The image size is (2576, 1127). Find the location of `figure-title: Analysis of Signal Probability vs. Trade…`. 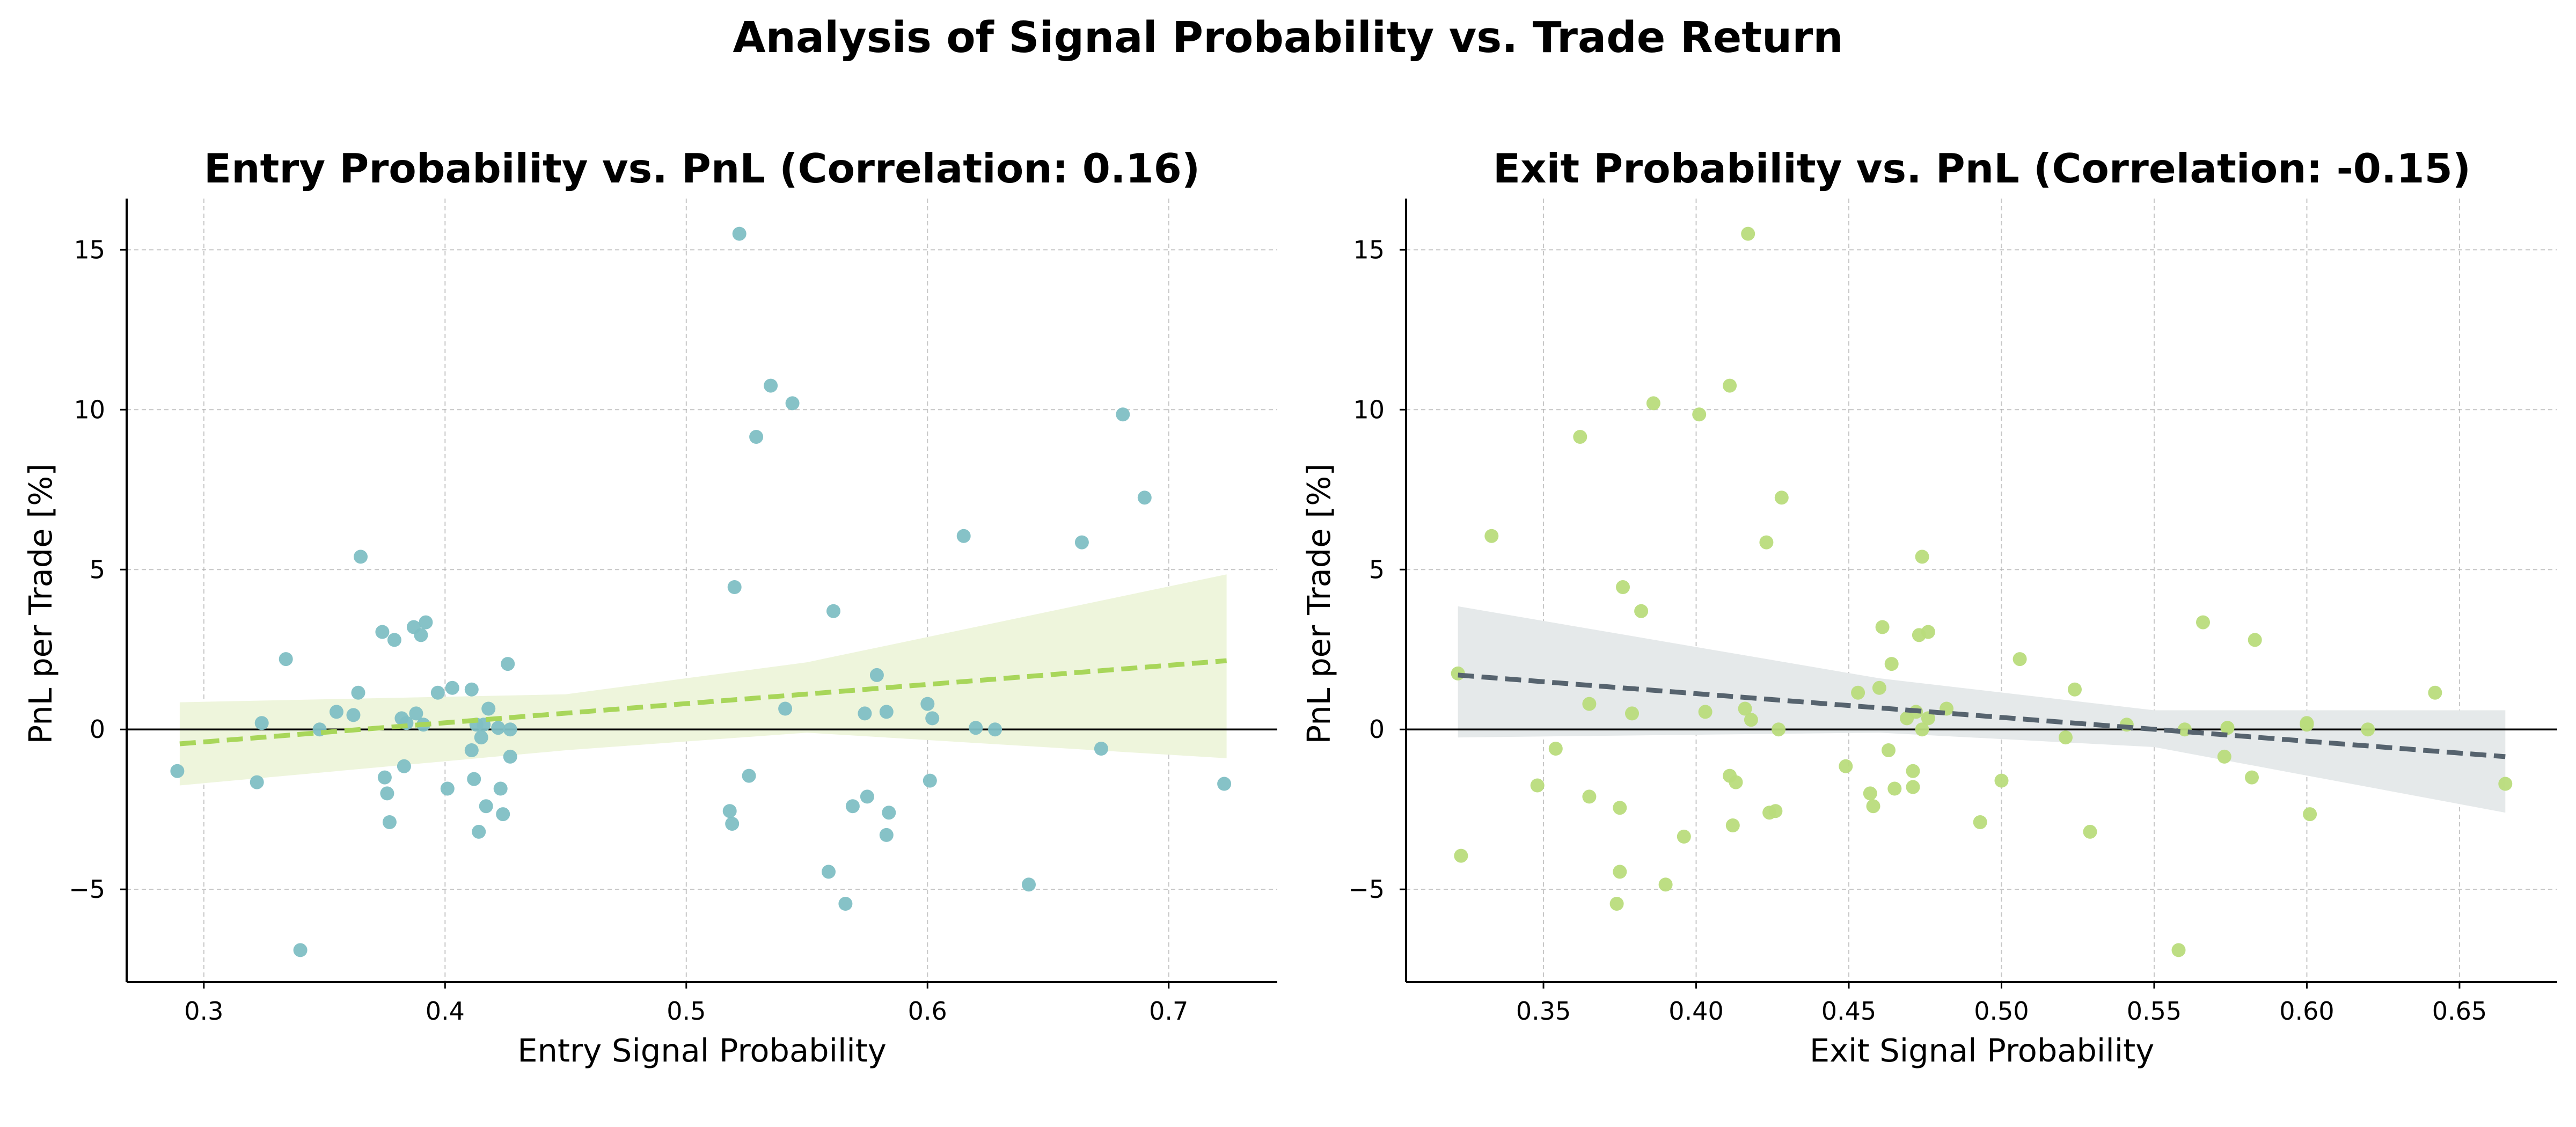

figure-title: Analysis of Signal Probability vs. Trade… is located at coordinates (1288, 37).